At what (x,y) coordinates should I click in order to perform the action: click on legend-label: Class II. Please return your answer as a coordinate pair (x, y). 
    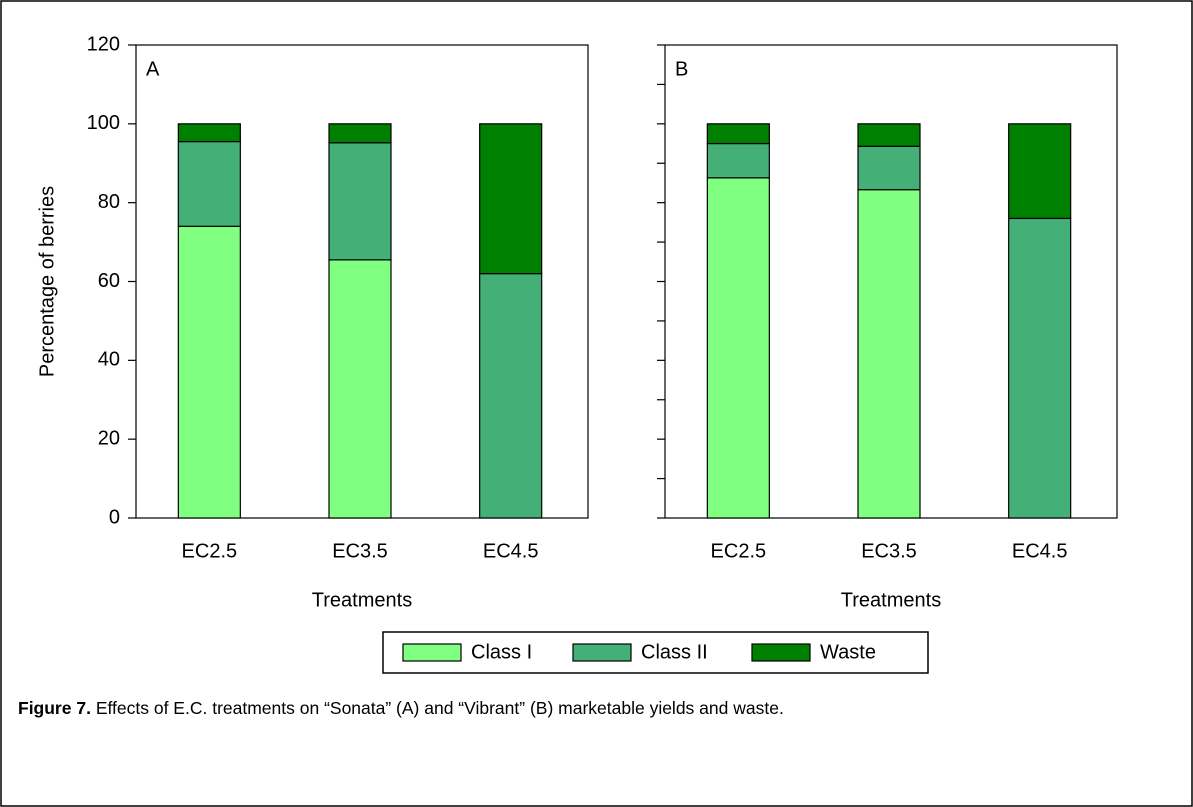
    Looking at the image, I should click on (674, 652).